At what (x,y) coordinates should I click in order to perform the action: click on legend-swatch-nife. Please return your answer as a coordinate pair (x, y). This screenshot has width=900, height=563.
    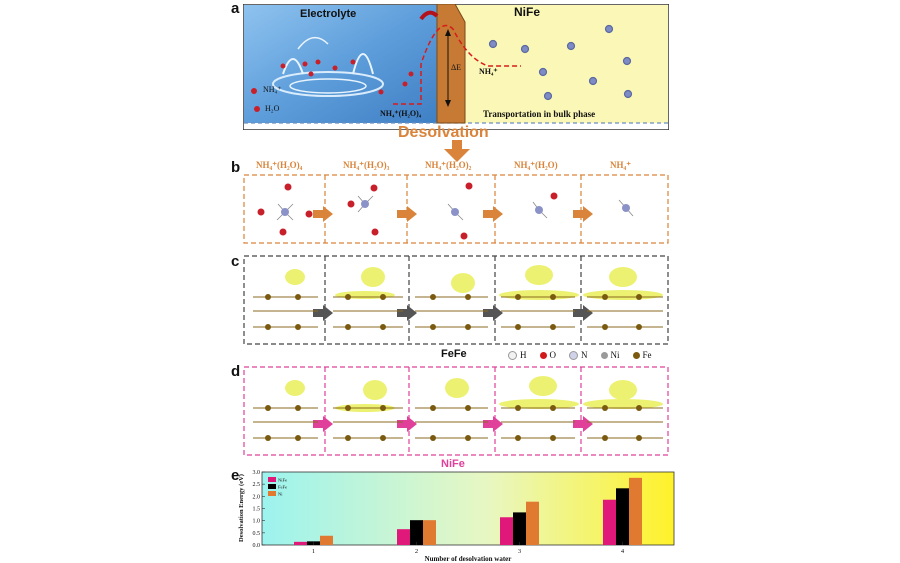
    Looking at the image, I should click on (272, 479).